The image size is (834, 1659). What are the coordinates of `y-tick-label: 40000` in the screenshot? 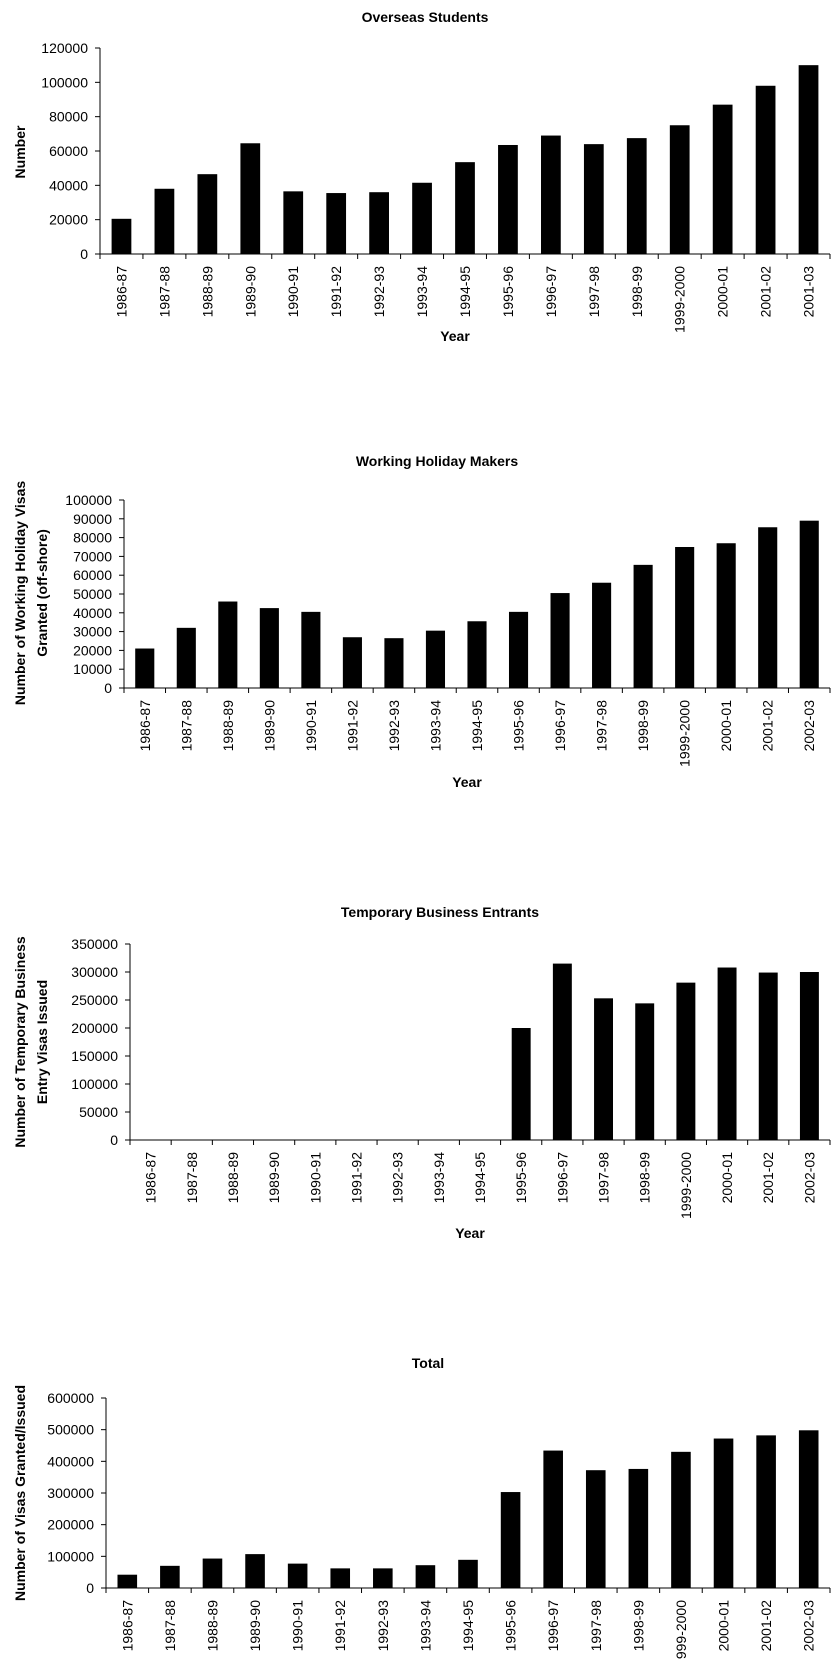 It's located at (68, 185).